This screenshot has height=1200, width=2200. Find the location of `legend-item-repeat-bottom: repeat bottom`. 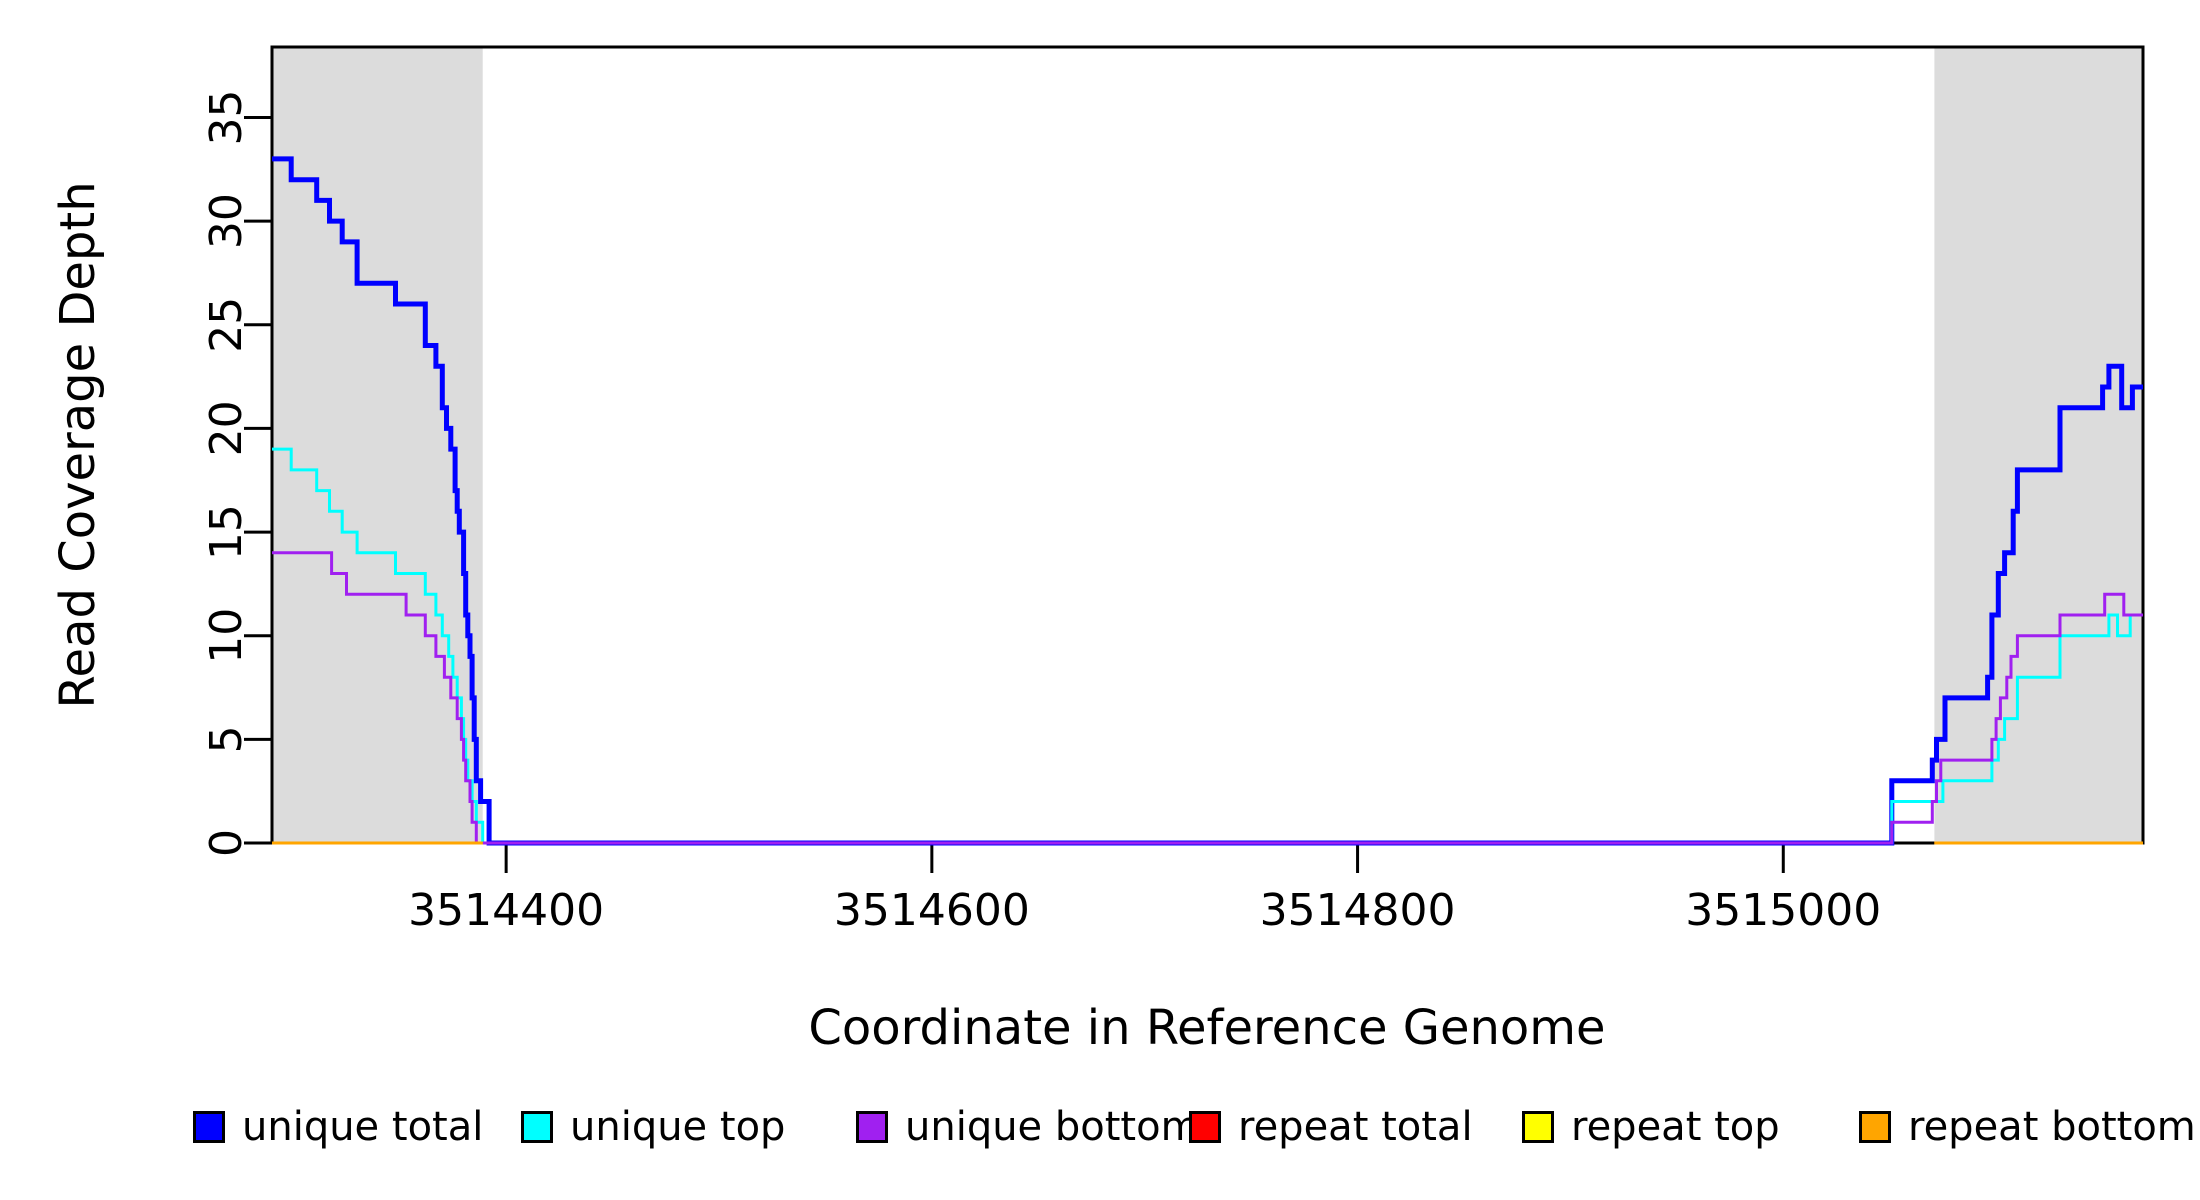

legend-item-repeat-bottom: repeat bottom is located at coordinates (2027, 1127).